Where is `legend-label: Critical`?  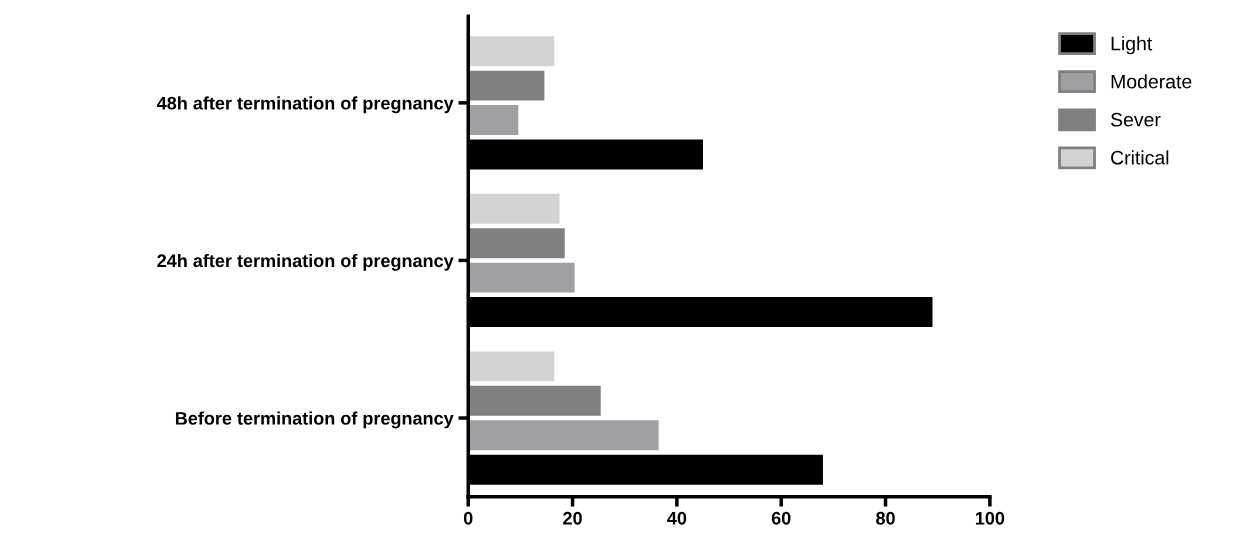 legend-label: Critical is located at coordinates (1140, 157).